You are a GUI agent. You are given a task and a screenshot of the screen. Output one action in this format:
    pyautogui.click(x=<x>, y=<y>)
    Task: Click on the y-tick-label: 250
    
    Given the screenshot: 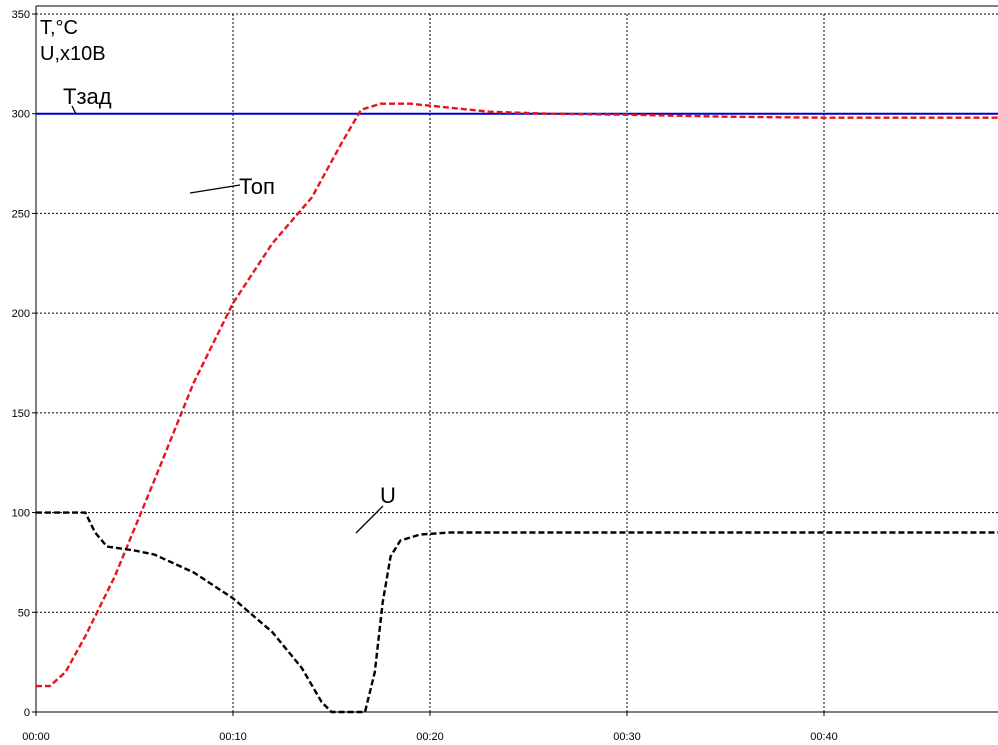 What is the action you would take?
    pyautogui.click(x=21, y=214)
    